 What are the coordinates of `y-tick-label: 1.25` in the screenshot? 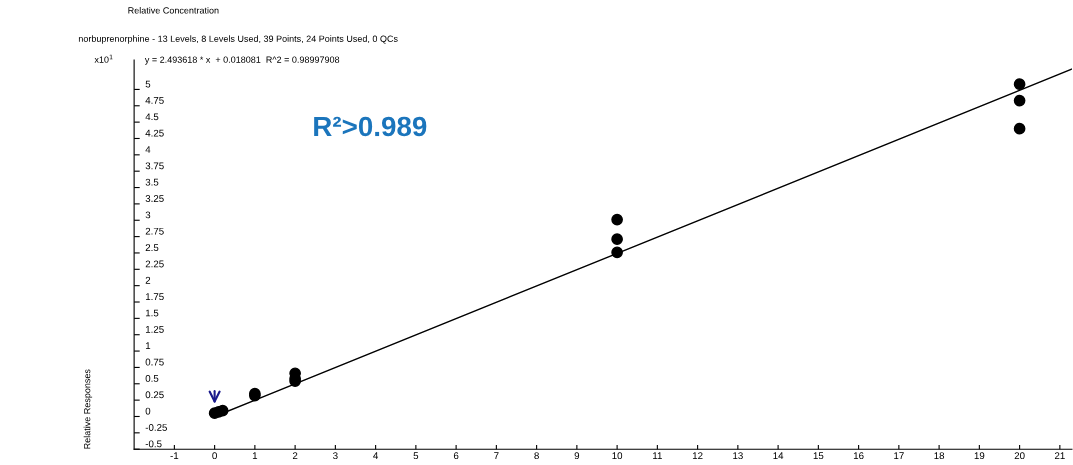 It's located at (154, 329).